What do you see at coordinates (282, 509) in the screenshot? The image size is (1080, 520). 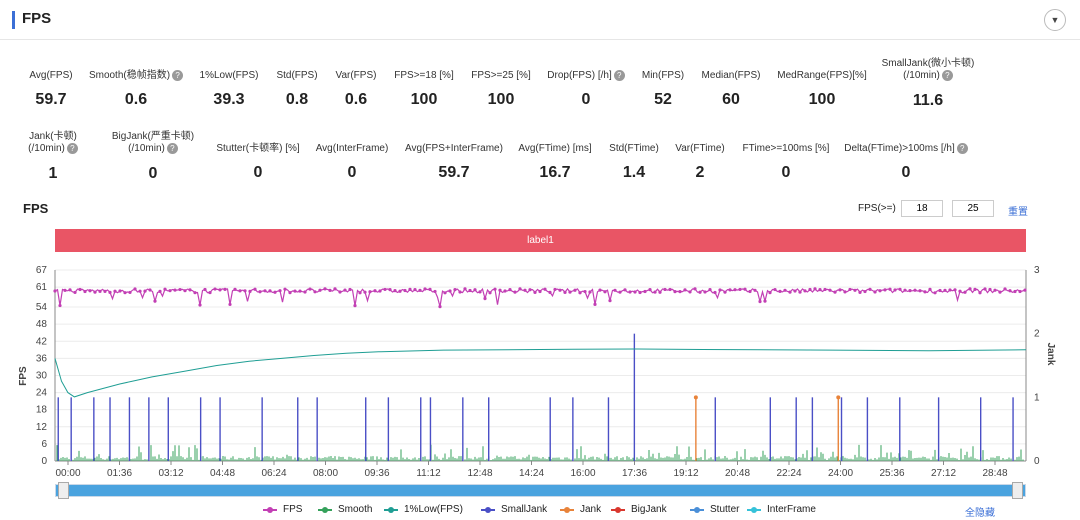 I see `legend-item-fps: FPS` at bounding box center [282, 509].